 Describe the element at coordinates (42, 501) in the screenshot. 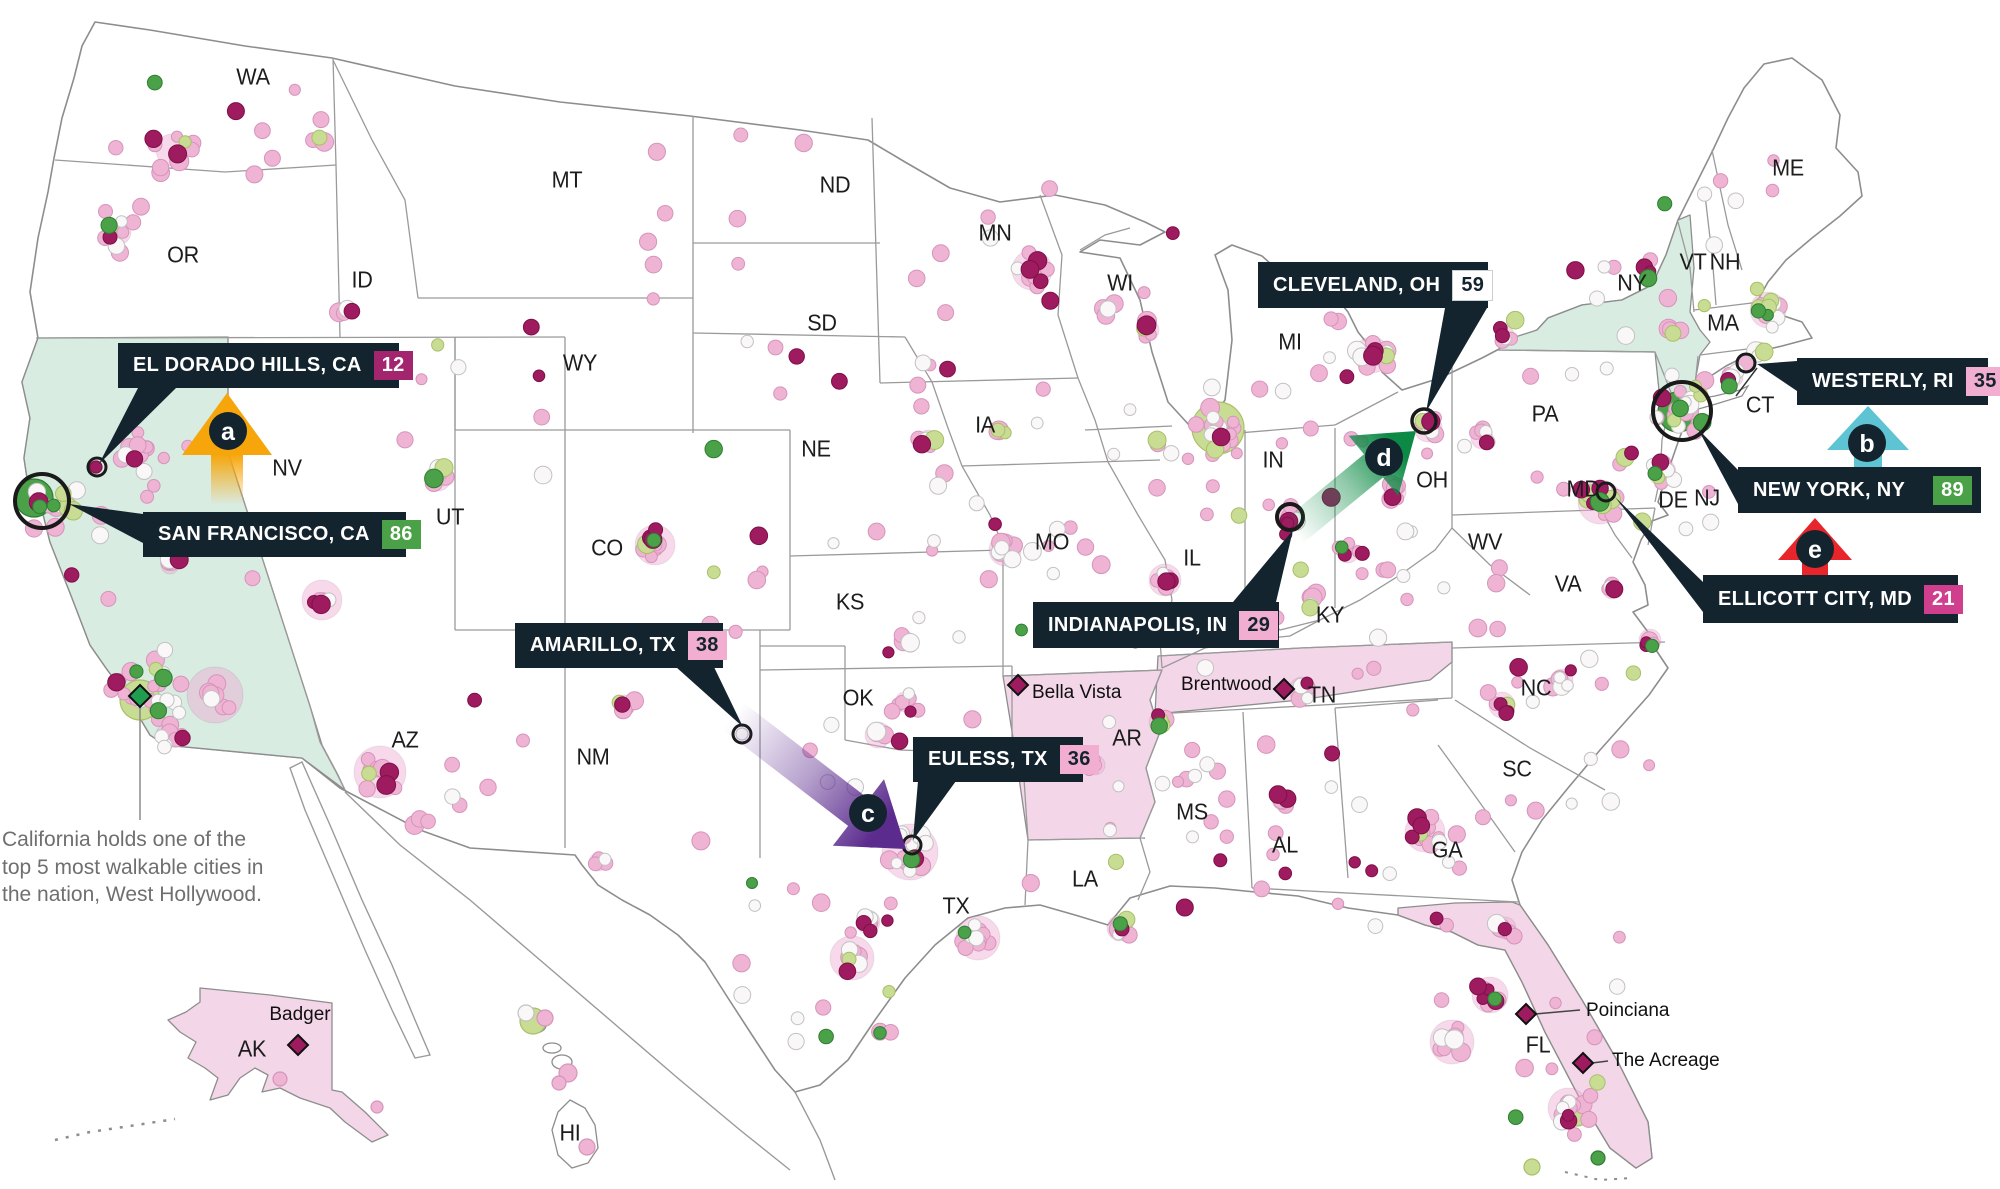

I see `ring-marker-san-francisco` at that location.